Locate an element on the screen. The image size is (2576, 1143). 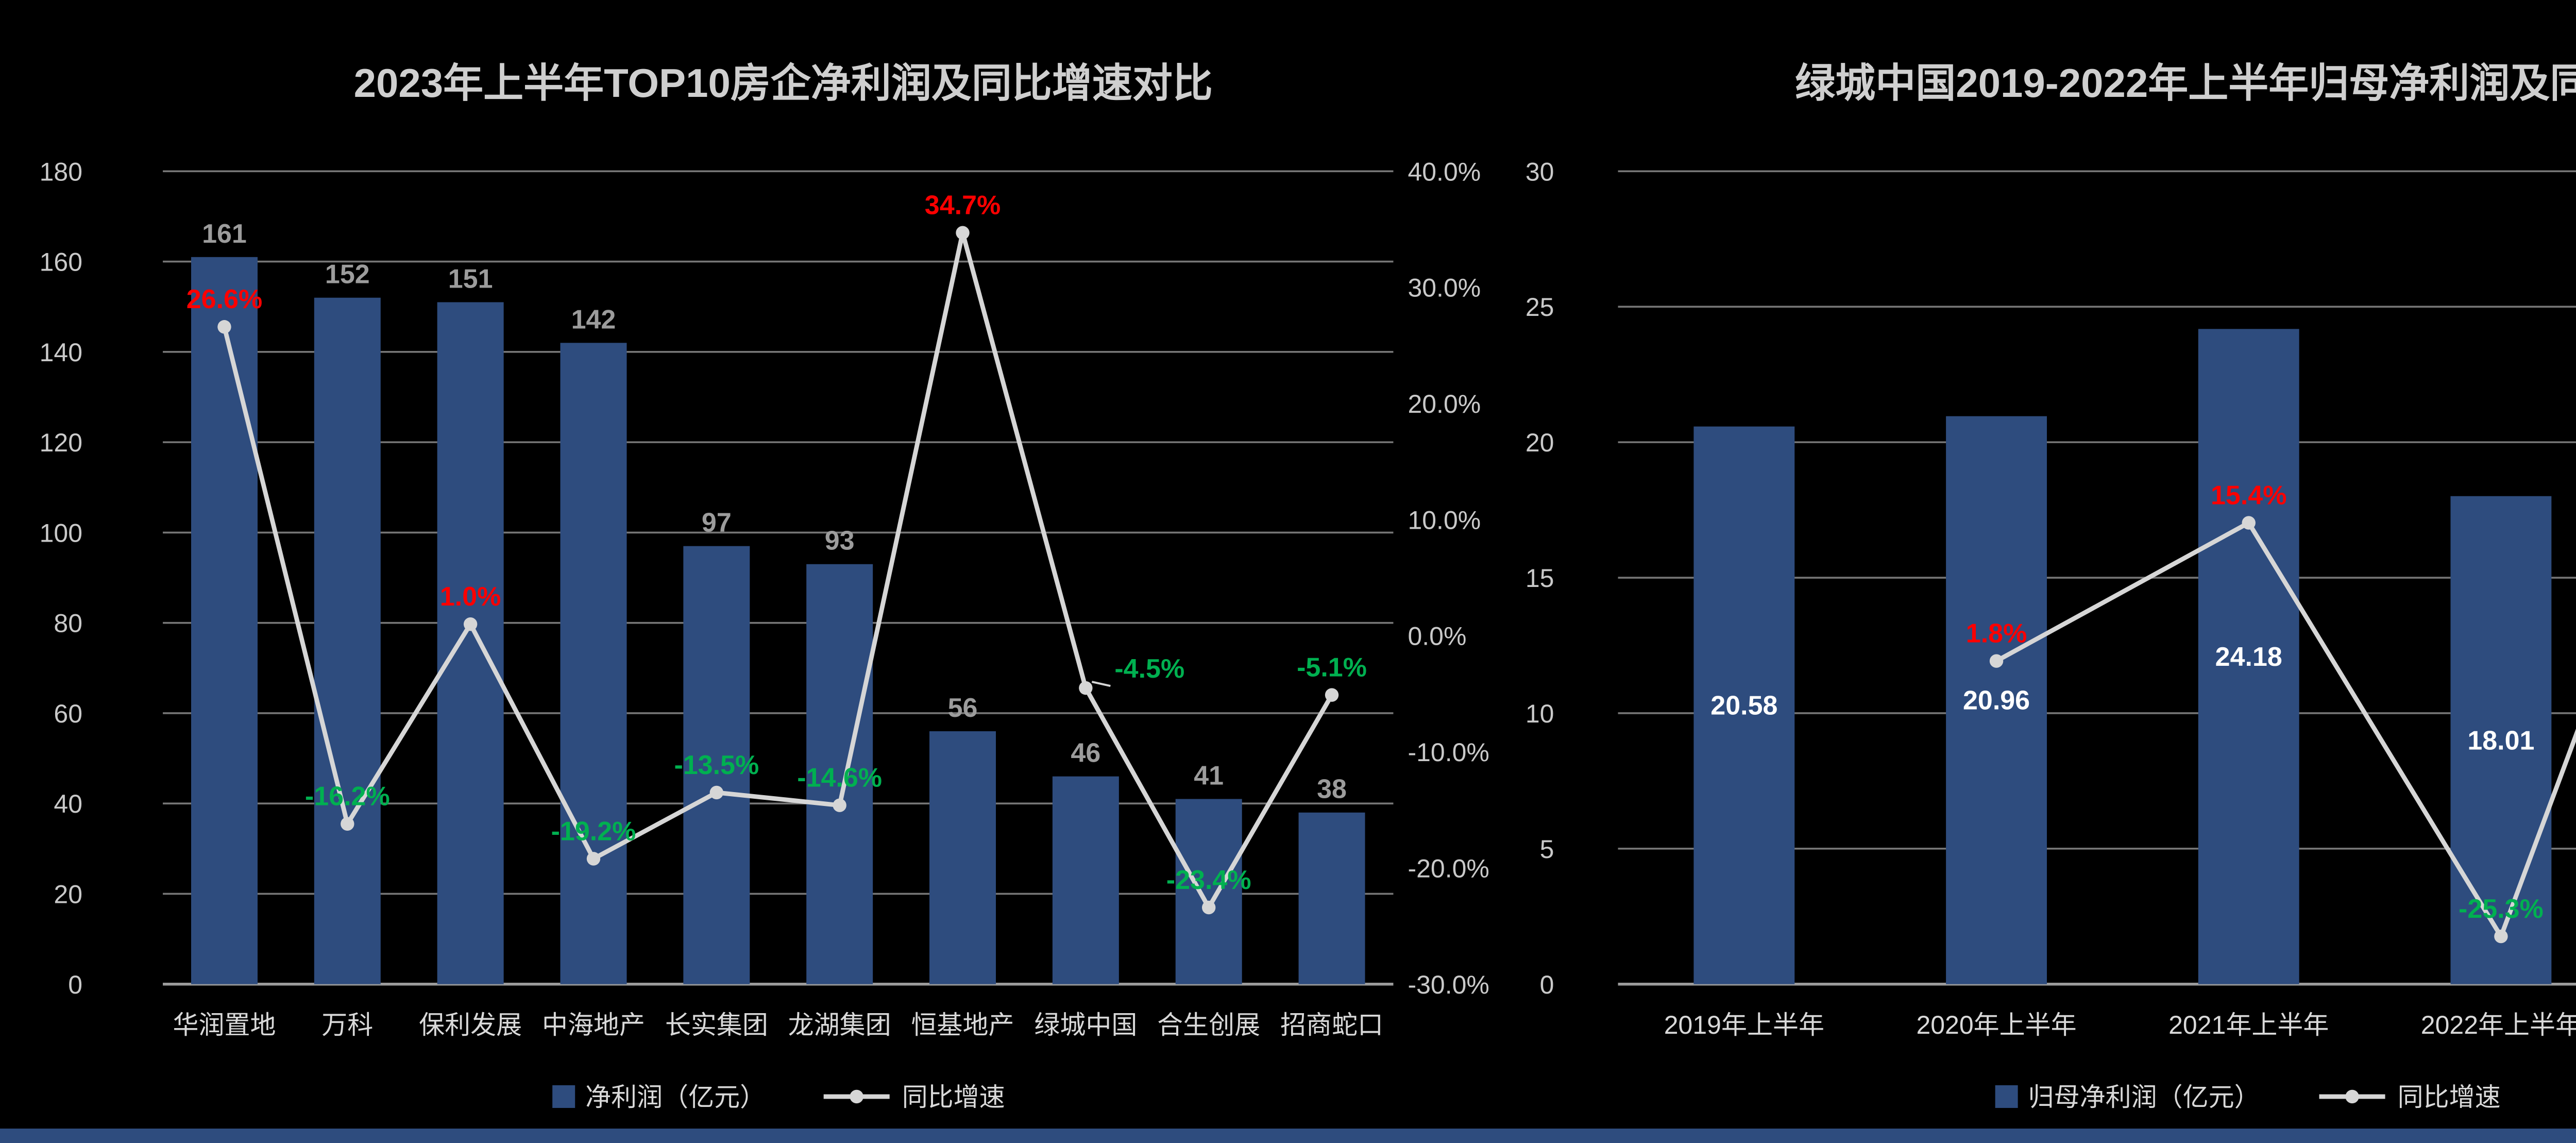
secondary-axis-tick-label: 30.0% is located at coordinates (1444, 288).